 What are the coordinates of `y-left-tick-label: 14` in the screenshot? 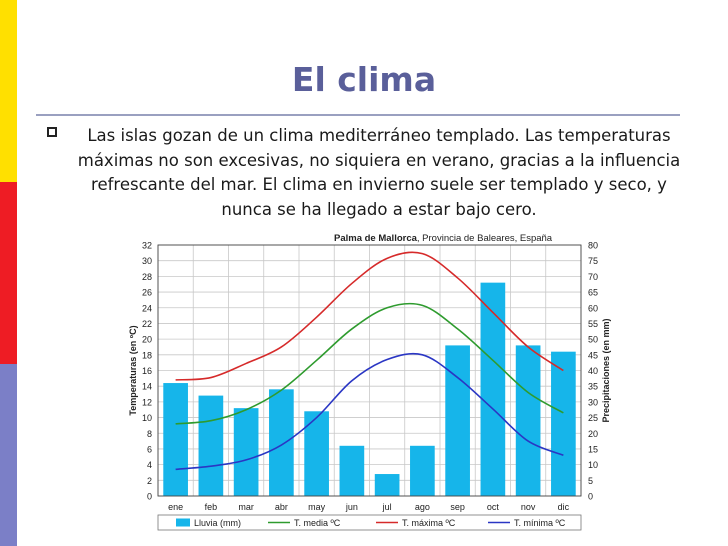 It's located at (147, 387).